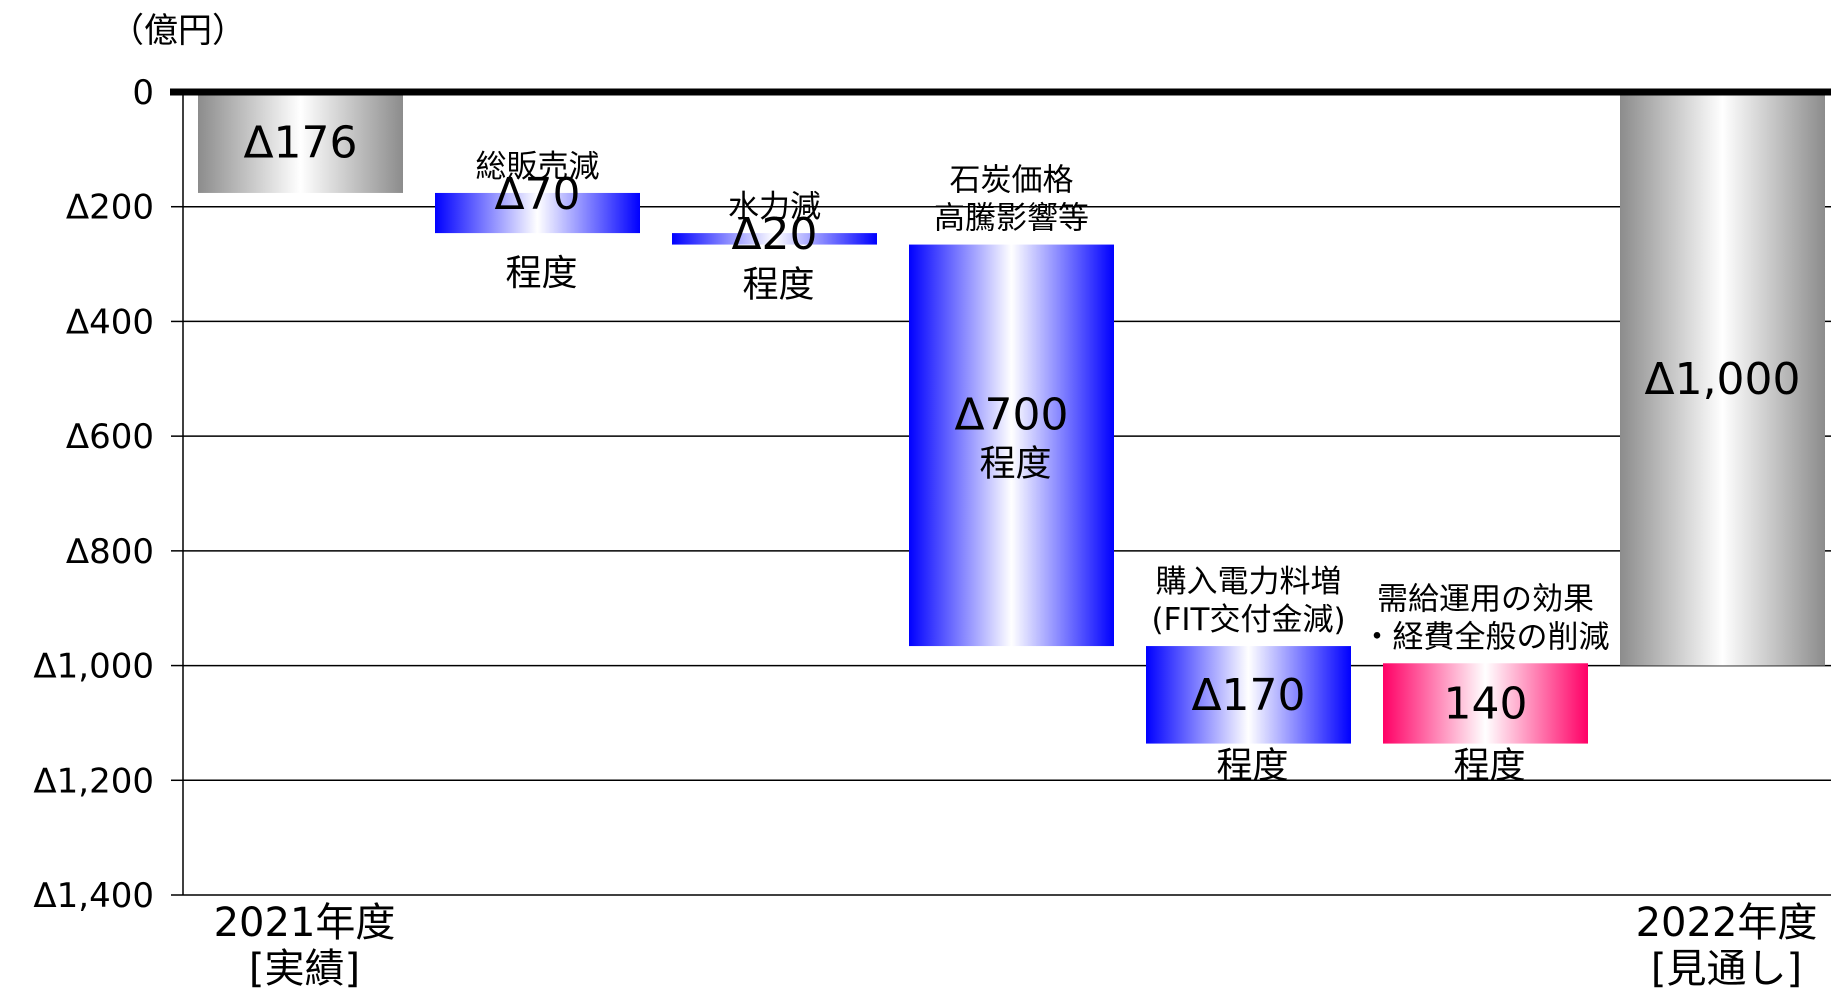 The height and width of the screenshot is (996, 1831). Describe the element at coordinates (110, 552) in the screenshot. I see `y-tick-label: Δ800` at that location.